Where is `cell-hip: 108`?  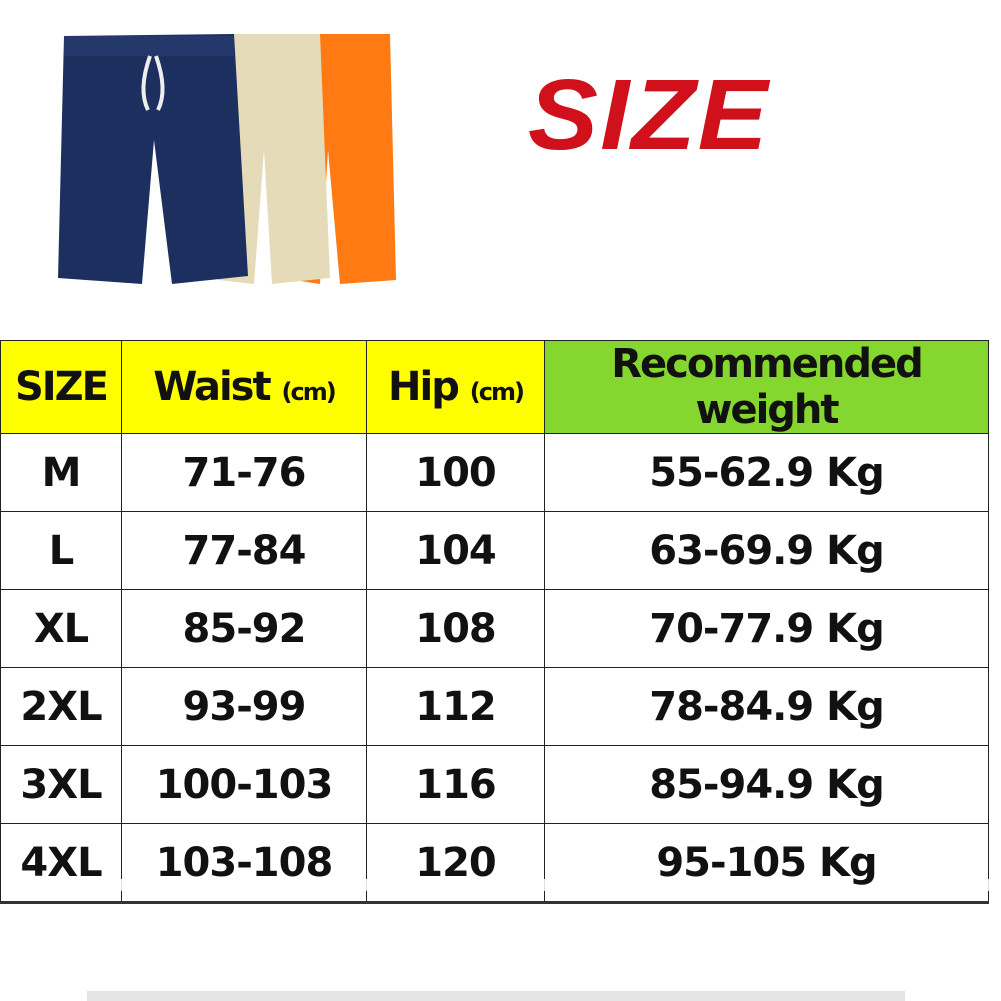 cell-hip: 108 is located at coordinates (455, 628).